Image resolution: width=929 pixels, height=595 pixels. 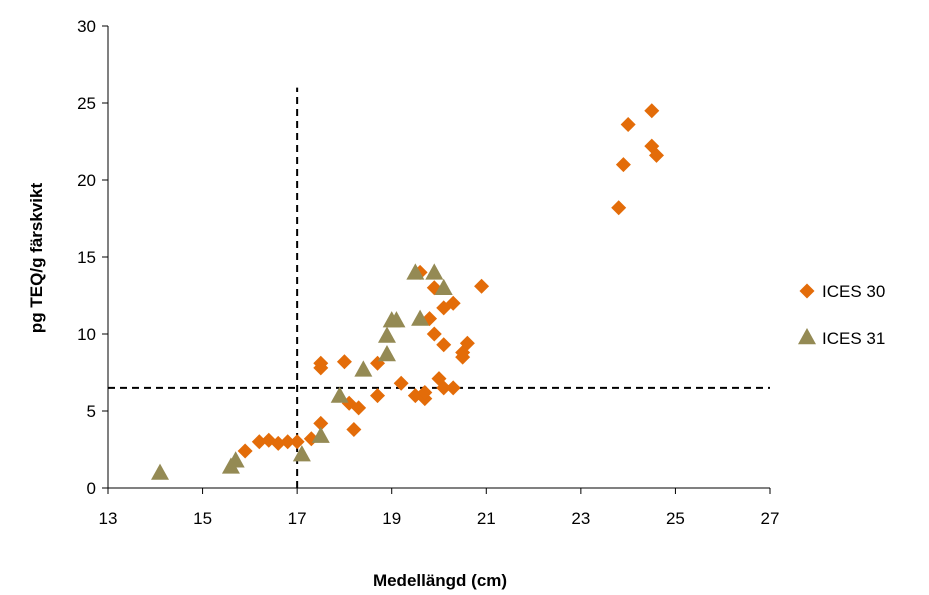 What do you see at coordinates (391, 518) in the screenshot?
I see `x-tick-label: 19` at bounding box center [391, 518].